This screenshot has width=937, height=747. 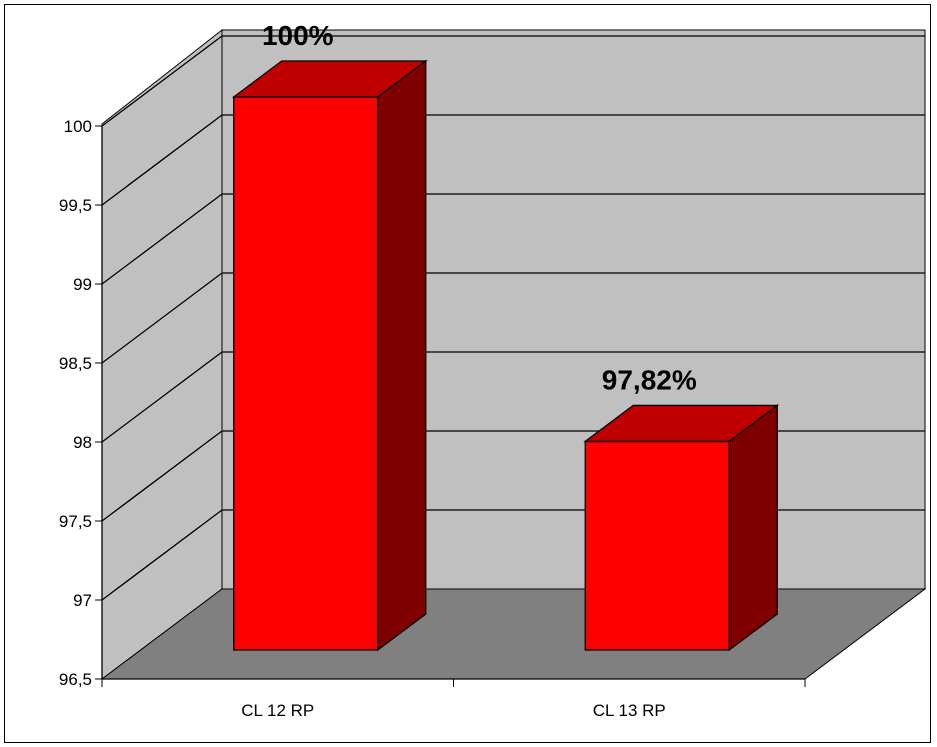 I want to click on y-axis-ticks: 96,5 97 97,5 98 98,5 99 99,5 100, so click(x=80, y=403).